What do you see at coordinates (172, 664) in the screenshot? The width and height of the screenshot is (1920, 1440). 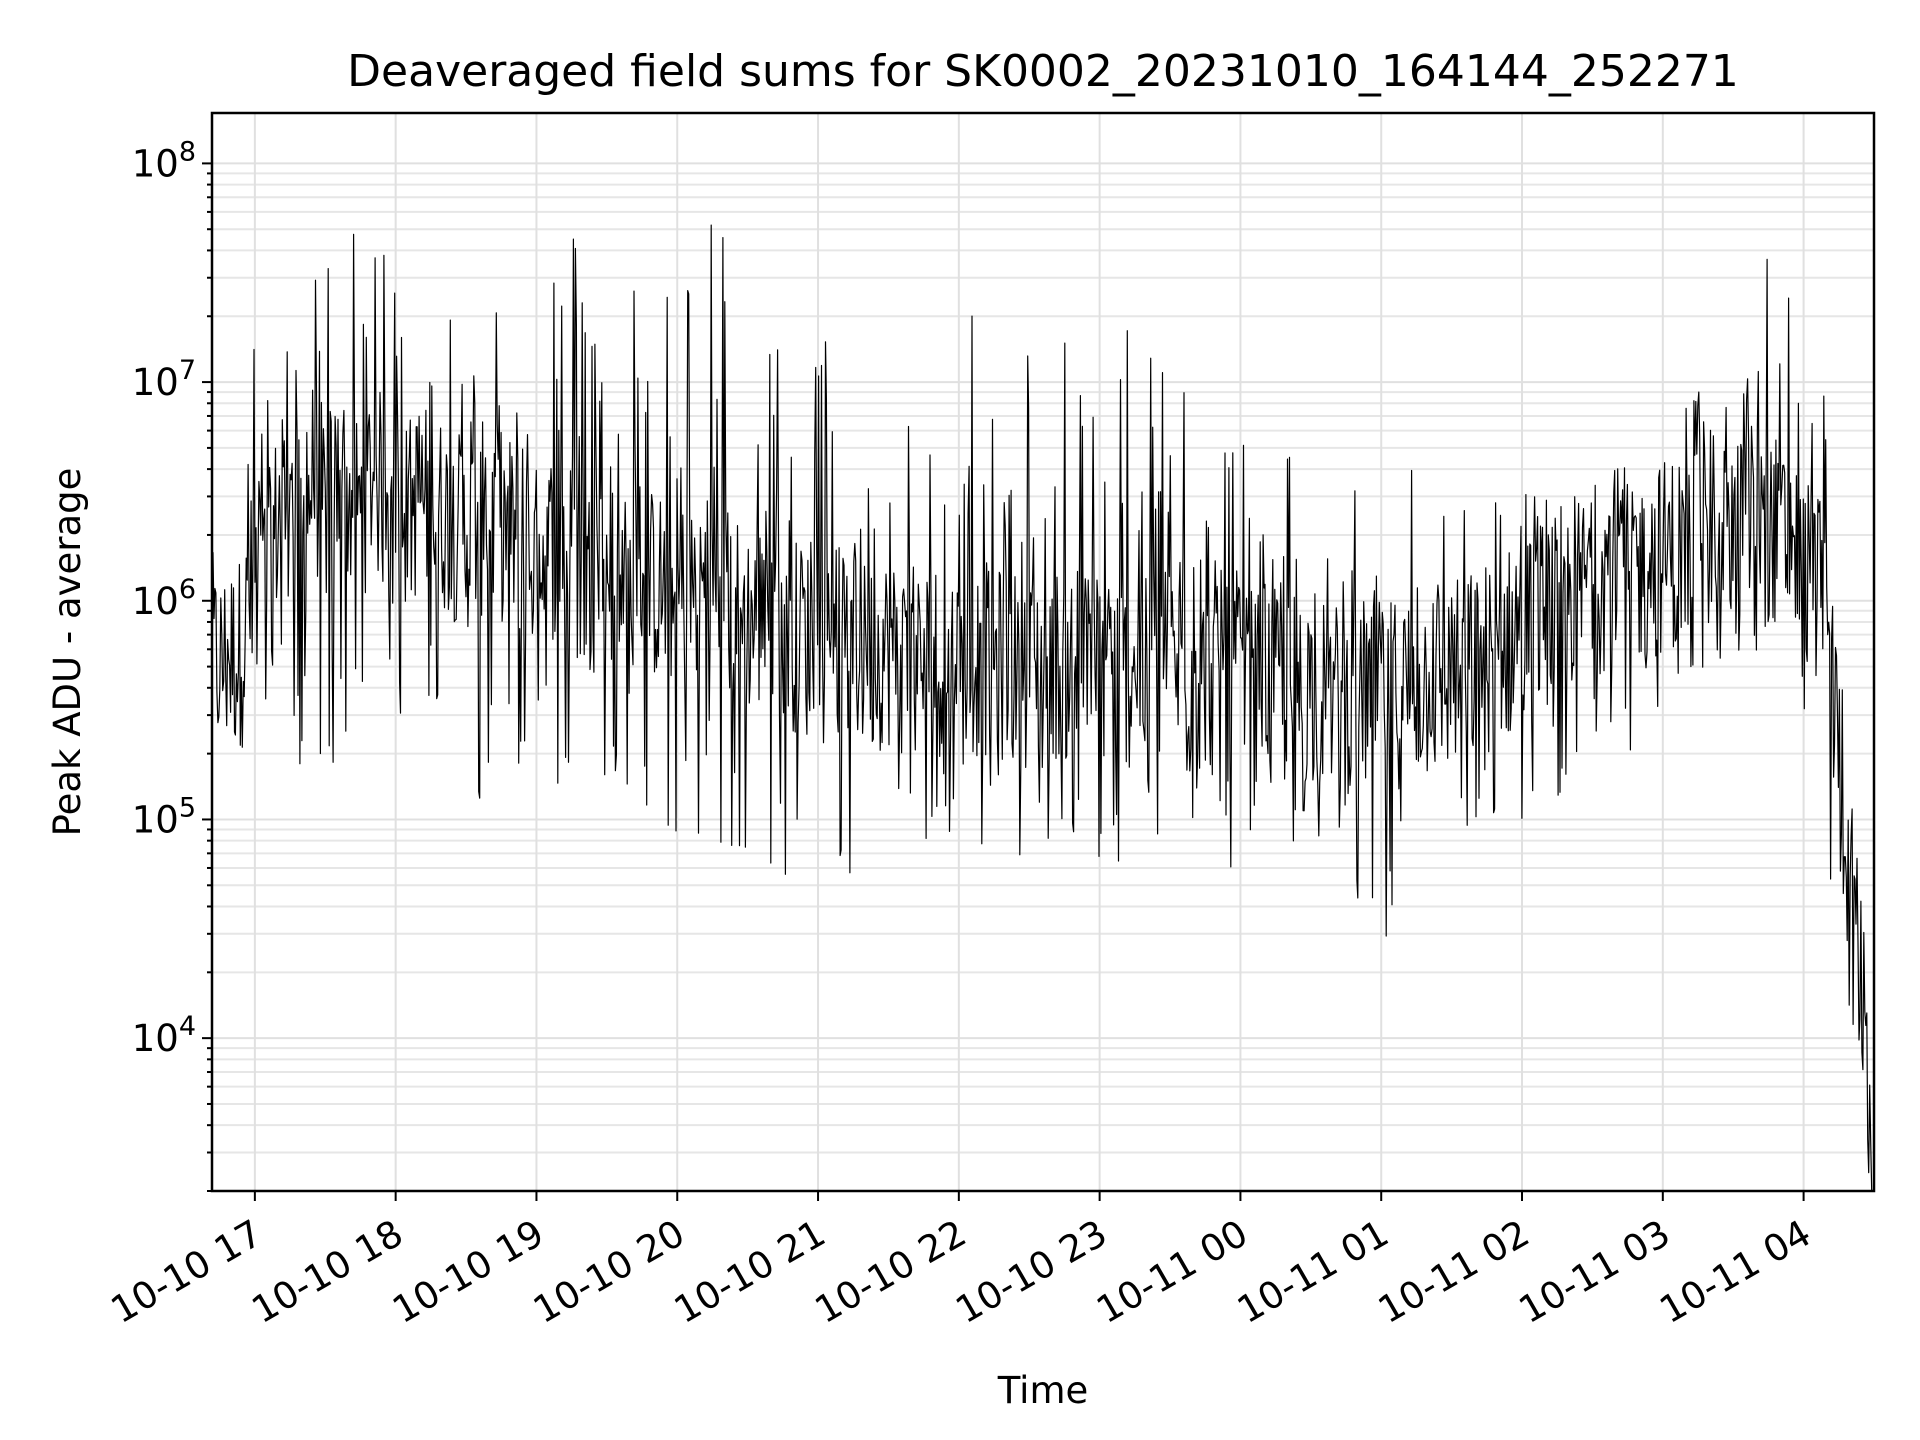 I see `y-axis: 10⁴ 10⁵ 10⁶ 10⁷ 10⁸` at bounding box center [172, 664].